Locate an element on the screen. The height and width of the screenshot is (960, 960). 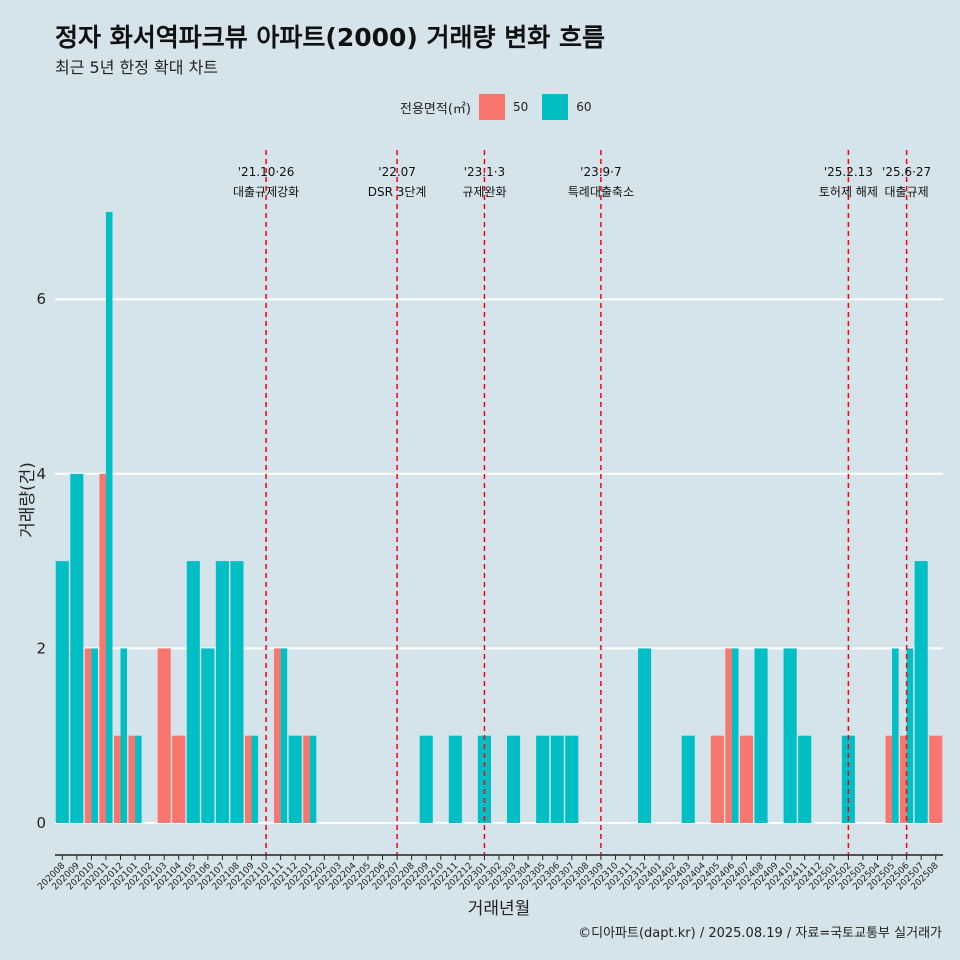
event-desc-label: DSR 3단계 is located at coordinates (397, 192).